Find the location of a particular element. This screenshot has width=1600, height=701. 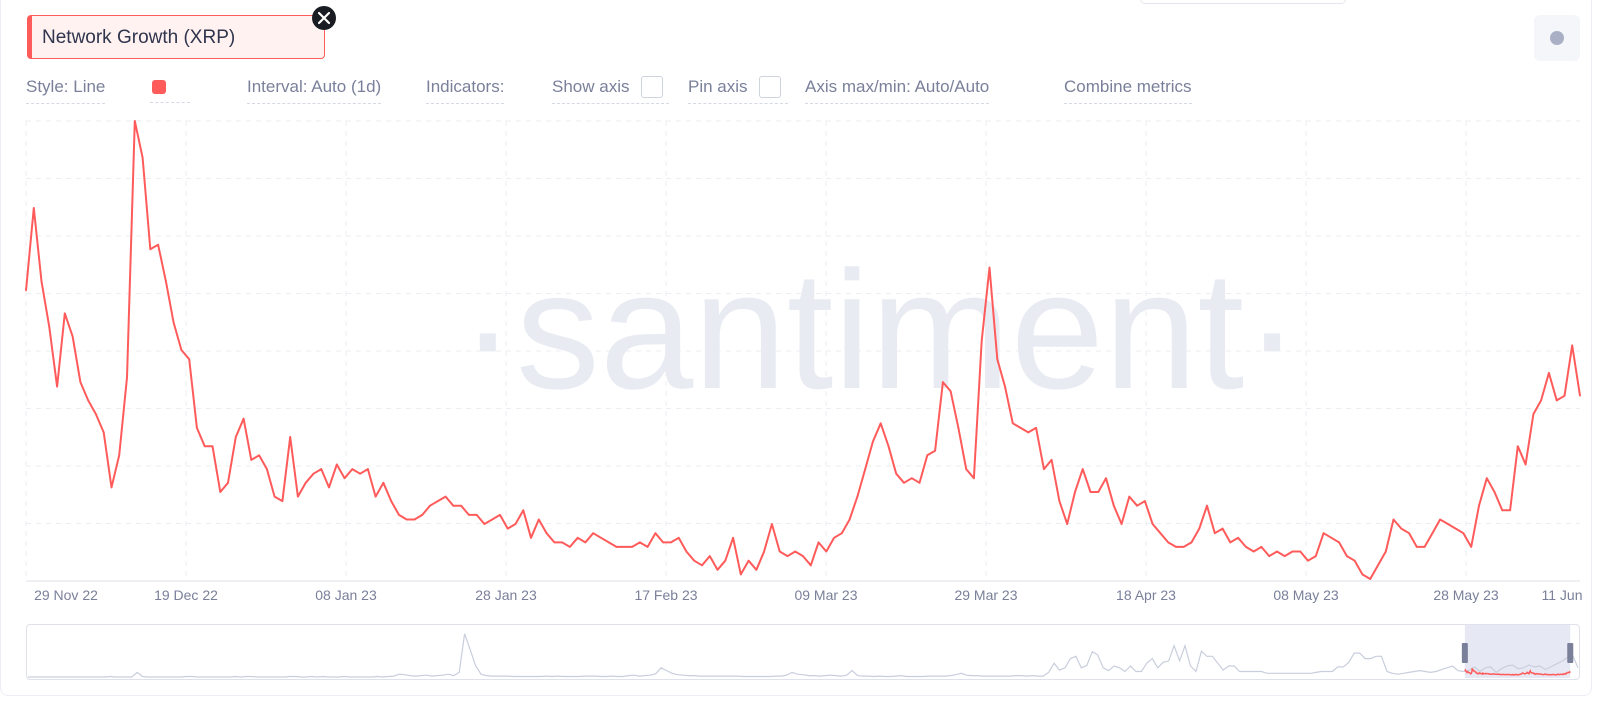

metric-label: Network Growth (XRP) is located at coordinates (139, 37).